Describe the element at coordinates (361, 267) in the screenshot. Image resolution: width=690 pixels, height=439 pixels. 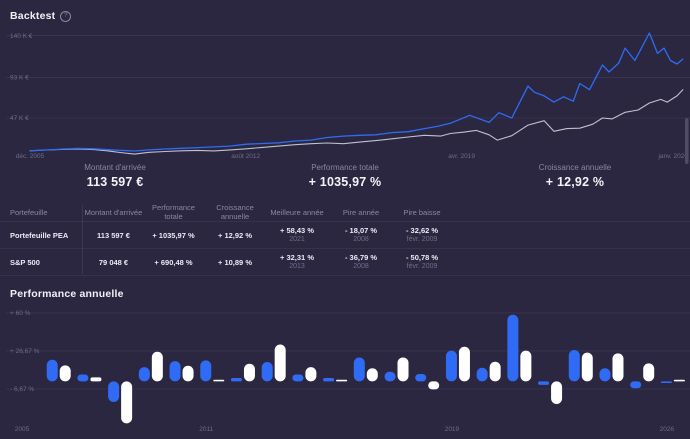
I see `cell-year: 2008` at that location.